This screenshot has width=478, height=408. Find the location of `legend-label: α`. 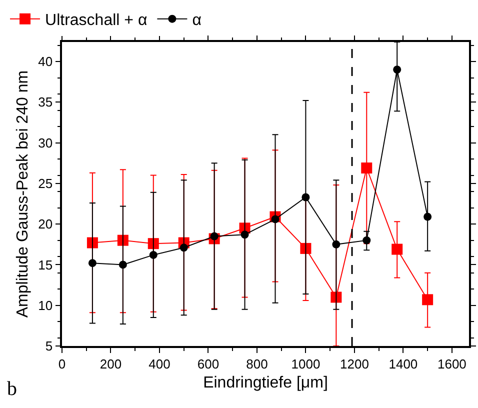

legend-label: α is located at coordinates (197, 21).